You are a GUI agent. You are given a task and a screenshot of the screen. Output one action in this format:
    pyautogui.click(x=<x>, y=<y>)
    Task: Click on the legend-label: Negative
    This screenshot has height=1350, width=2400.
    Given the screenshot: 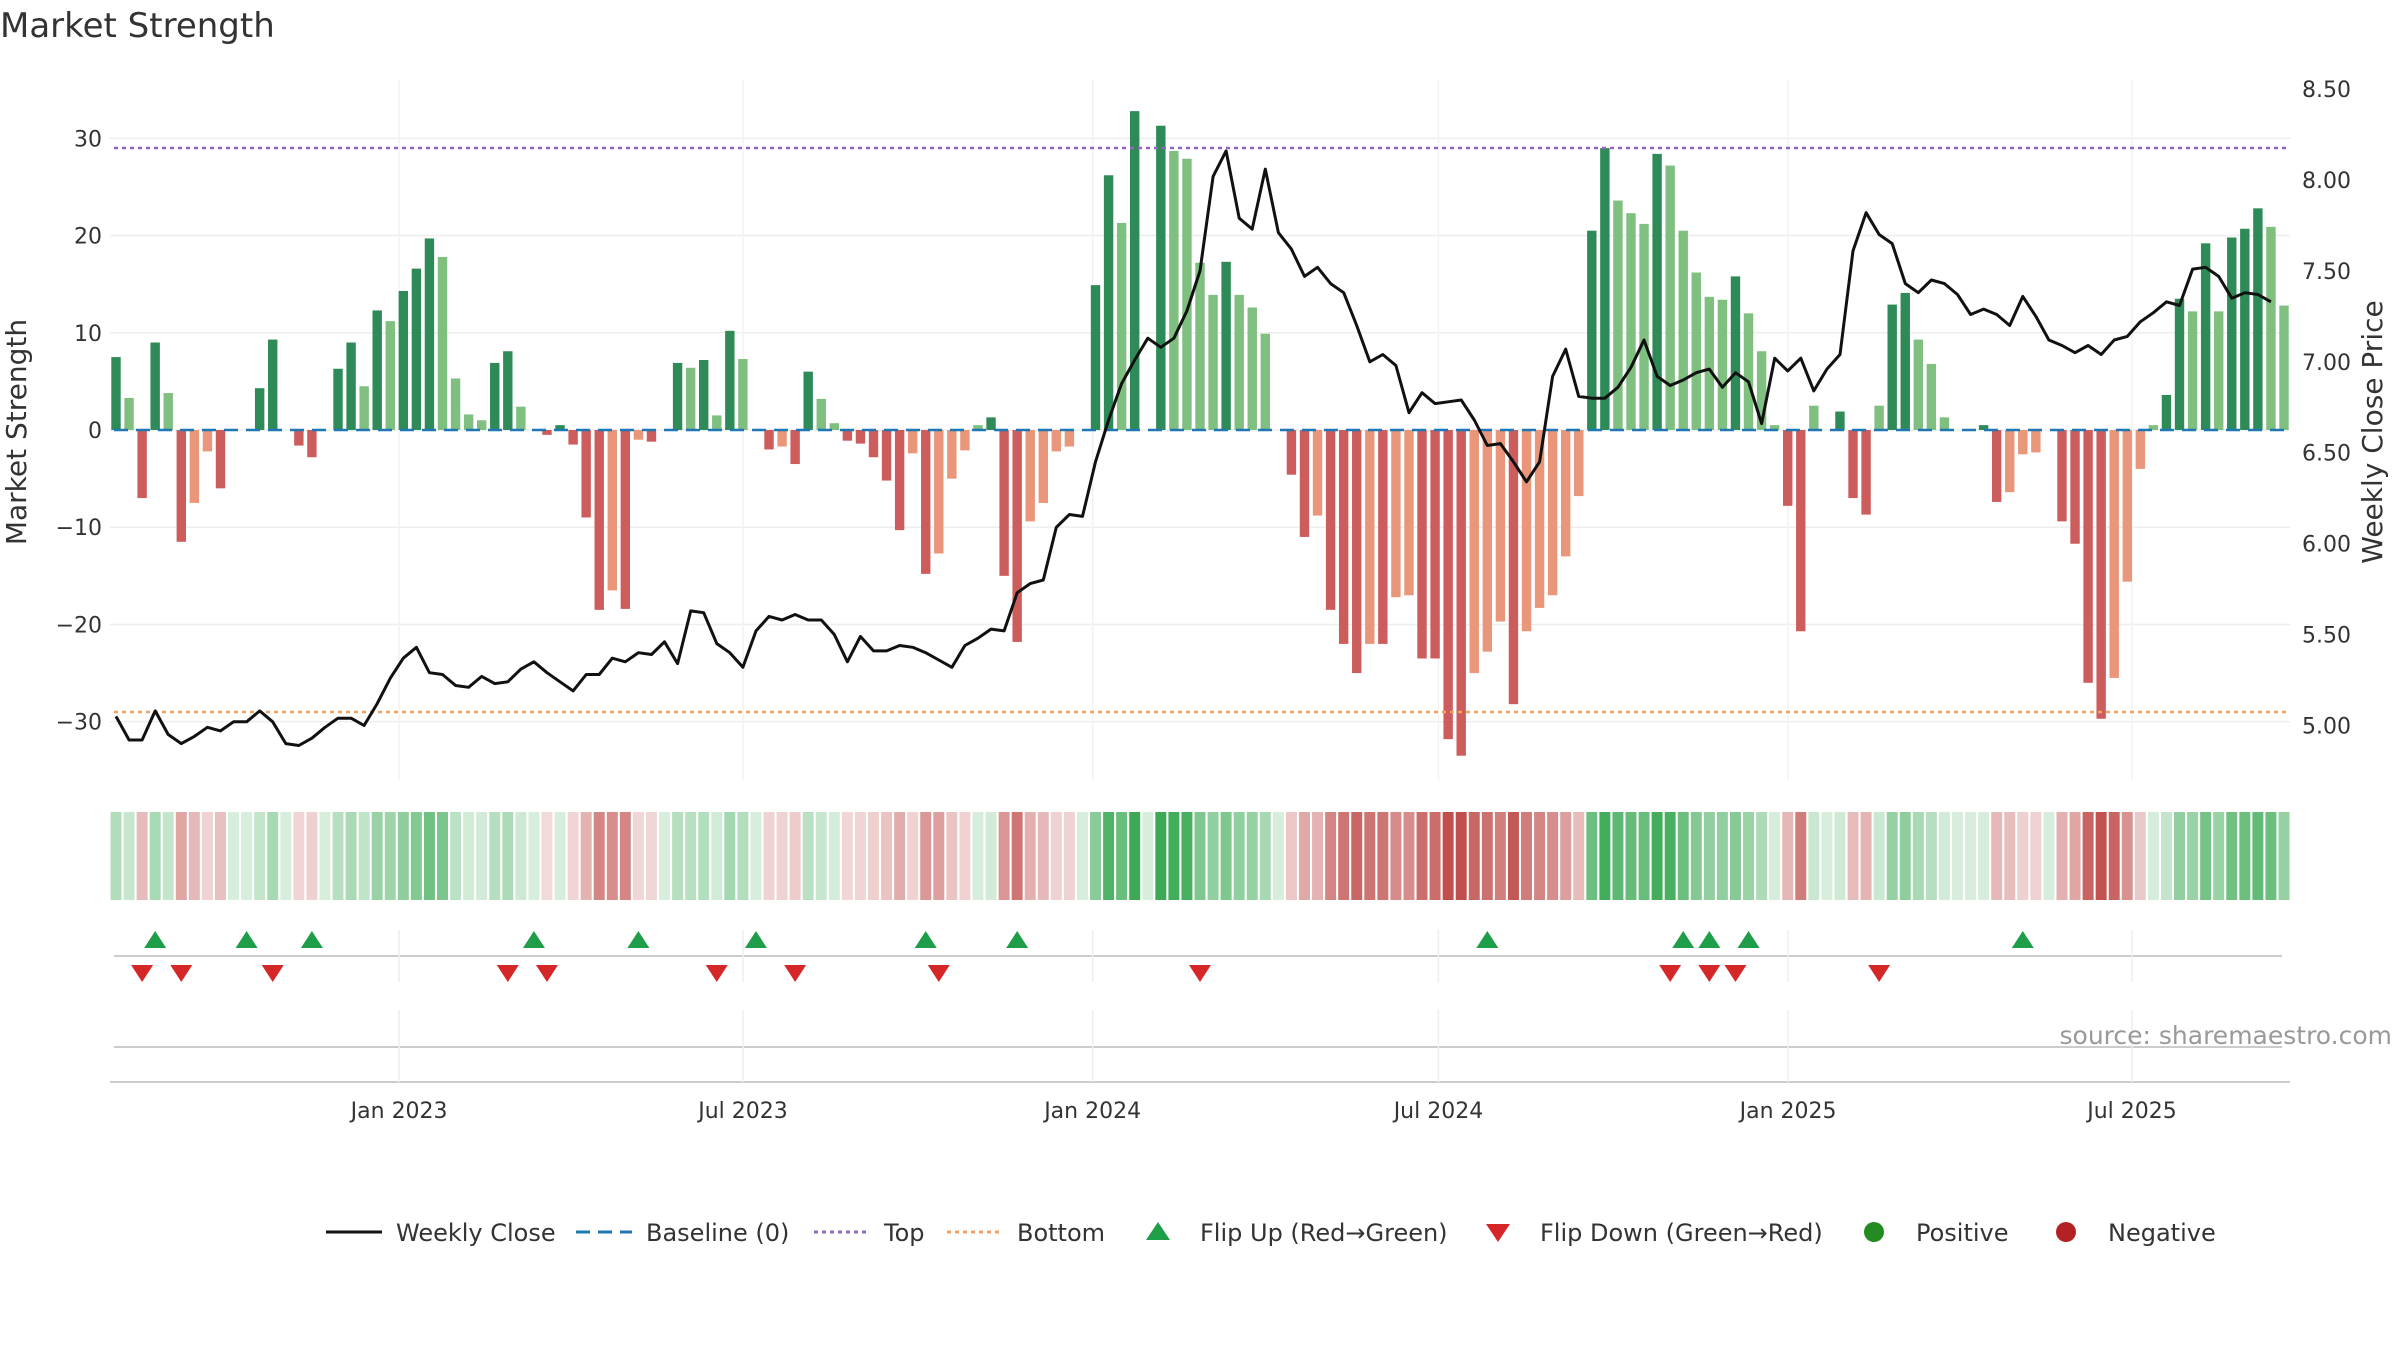 What is the action you would take?
    pyautogui.click(x=2162, y=1233)
    